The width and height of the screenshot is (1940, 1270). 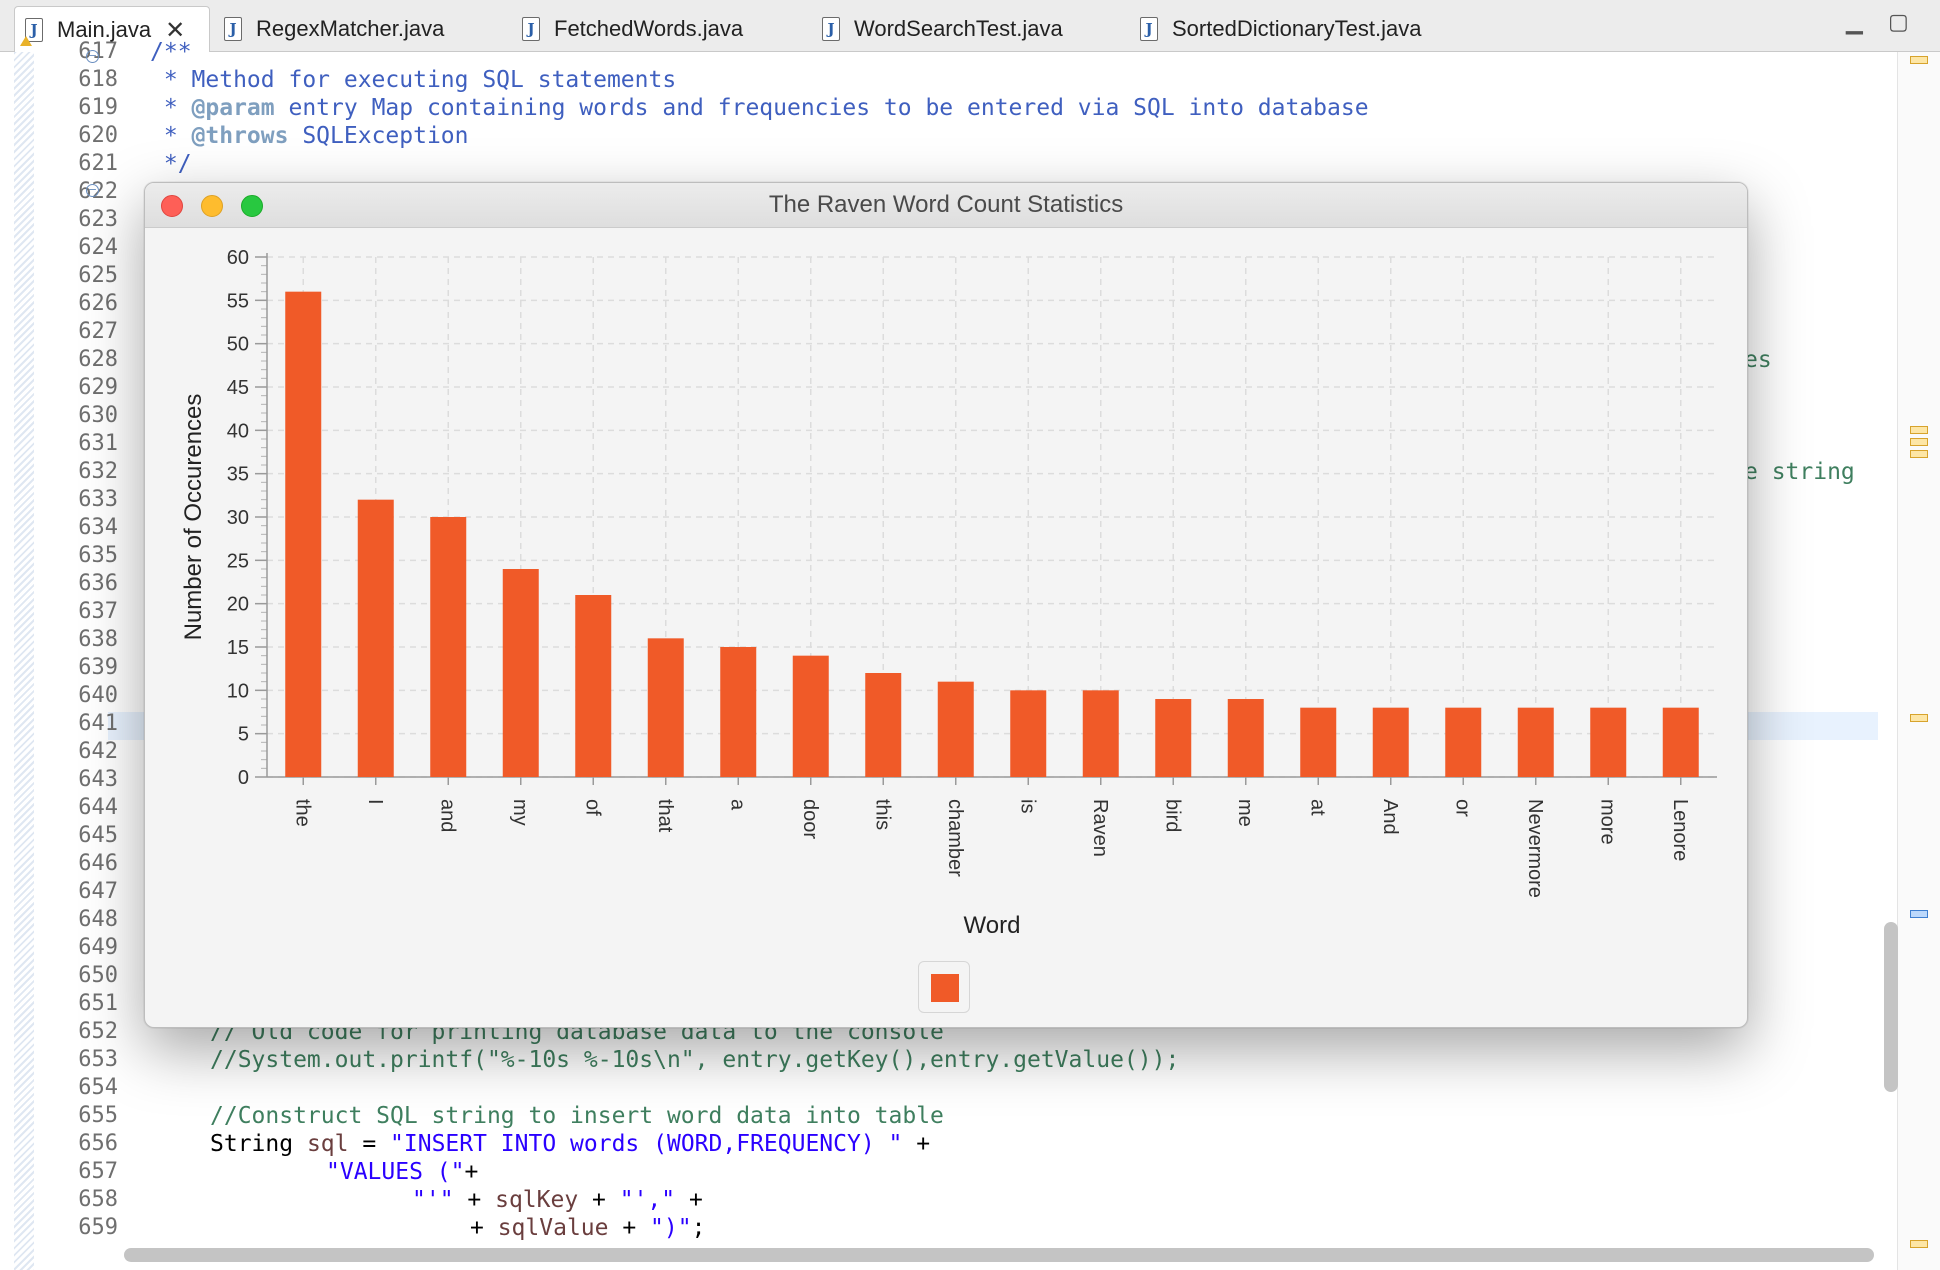 What do you see at coordinates (193, 517) in the screenshot?
I see `y-axis-title: Number of Occurences` at bounding box center [193, 517].